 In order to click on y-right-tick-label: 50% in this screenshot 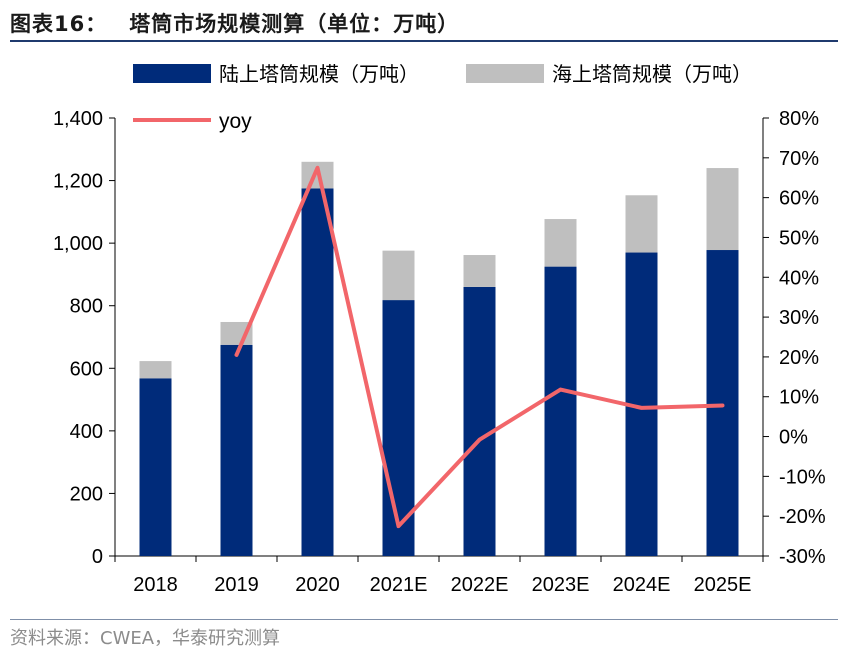, I will do `click(799, 238)`.